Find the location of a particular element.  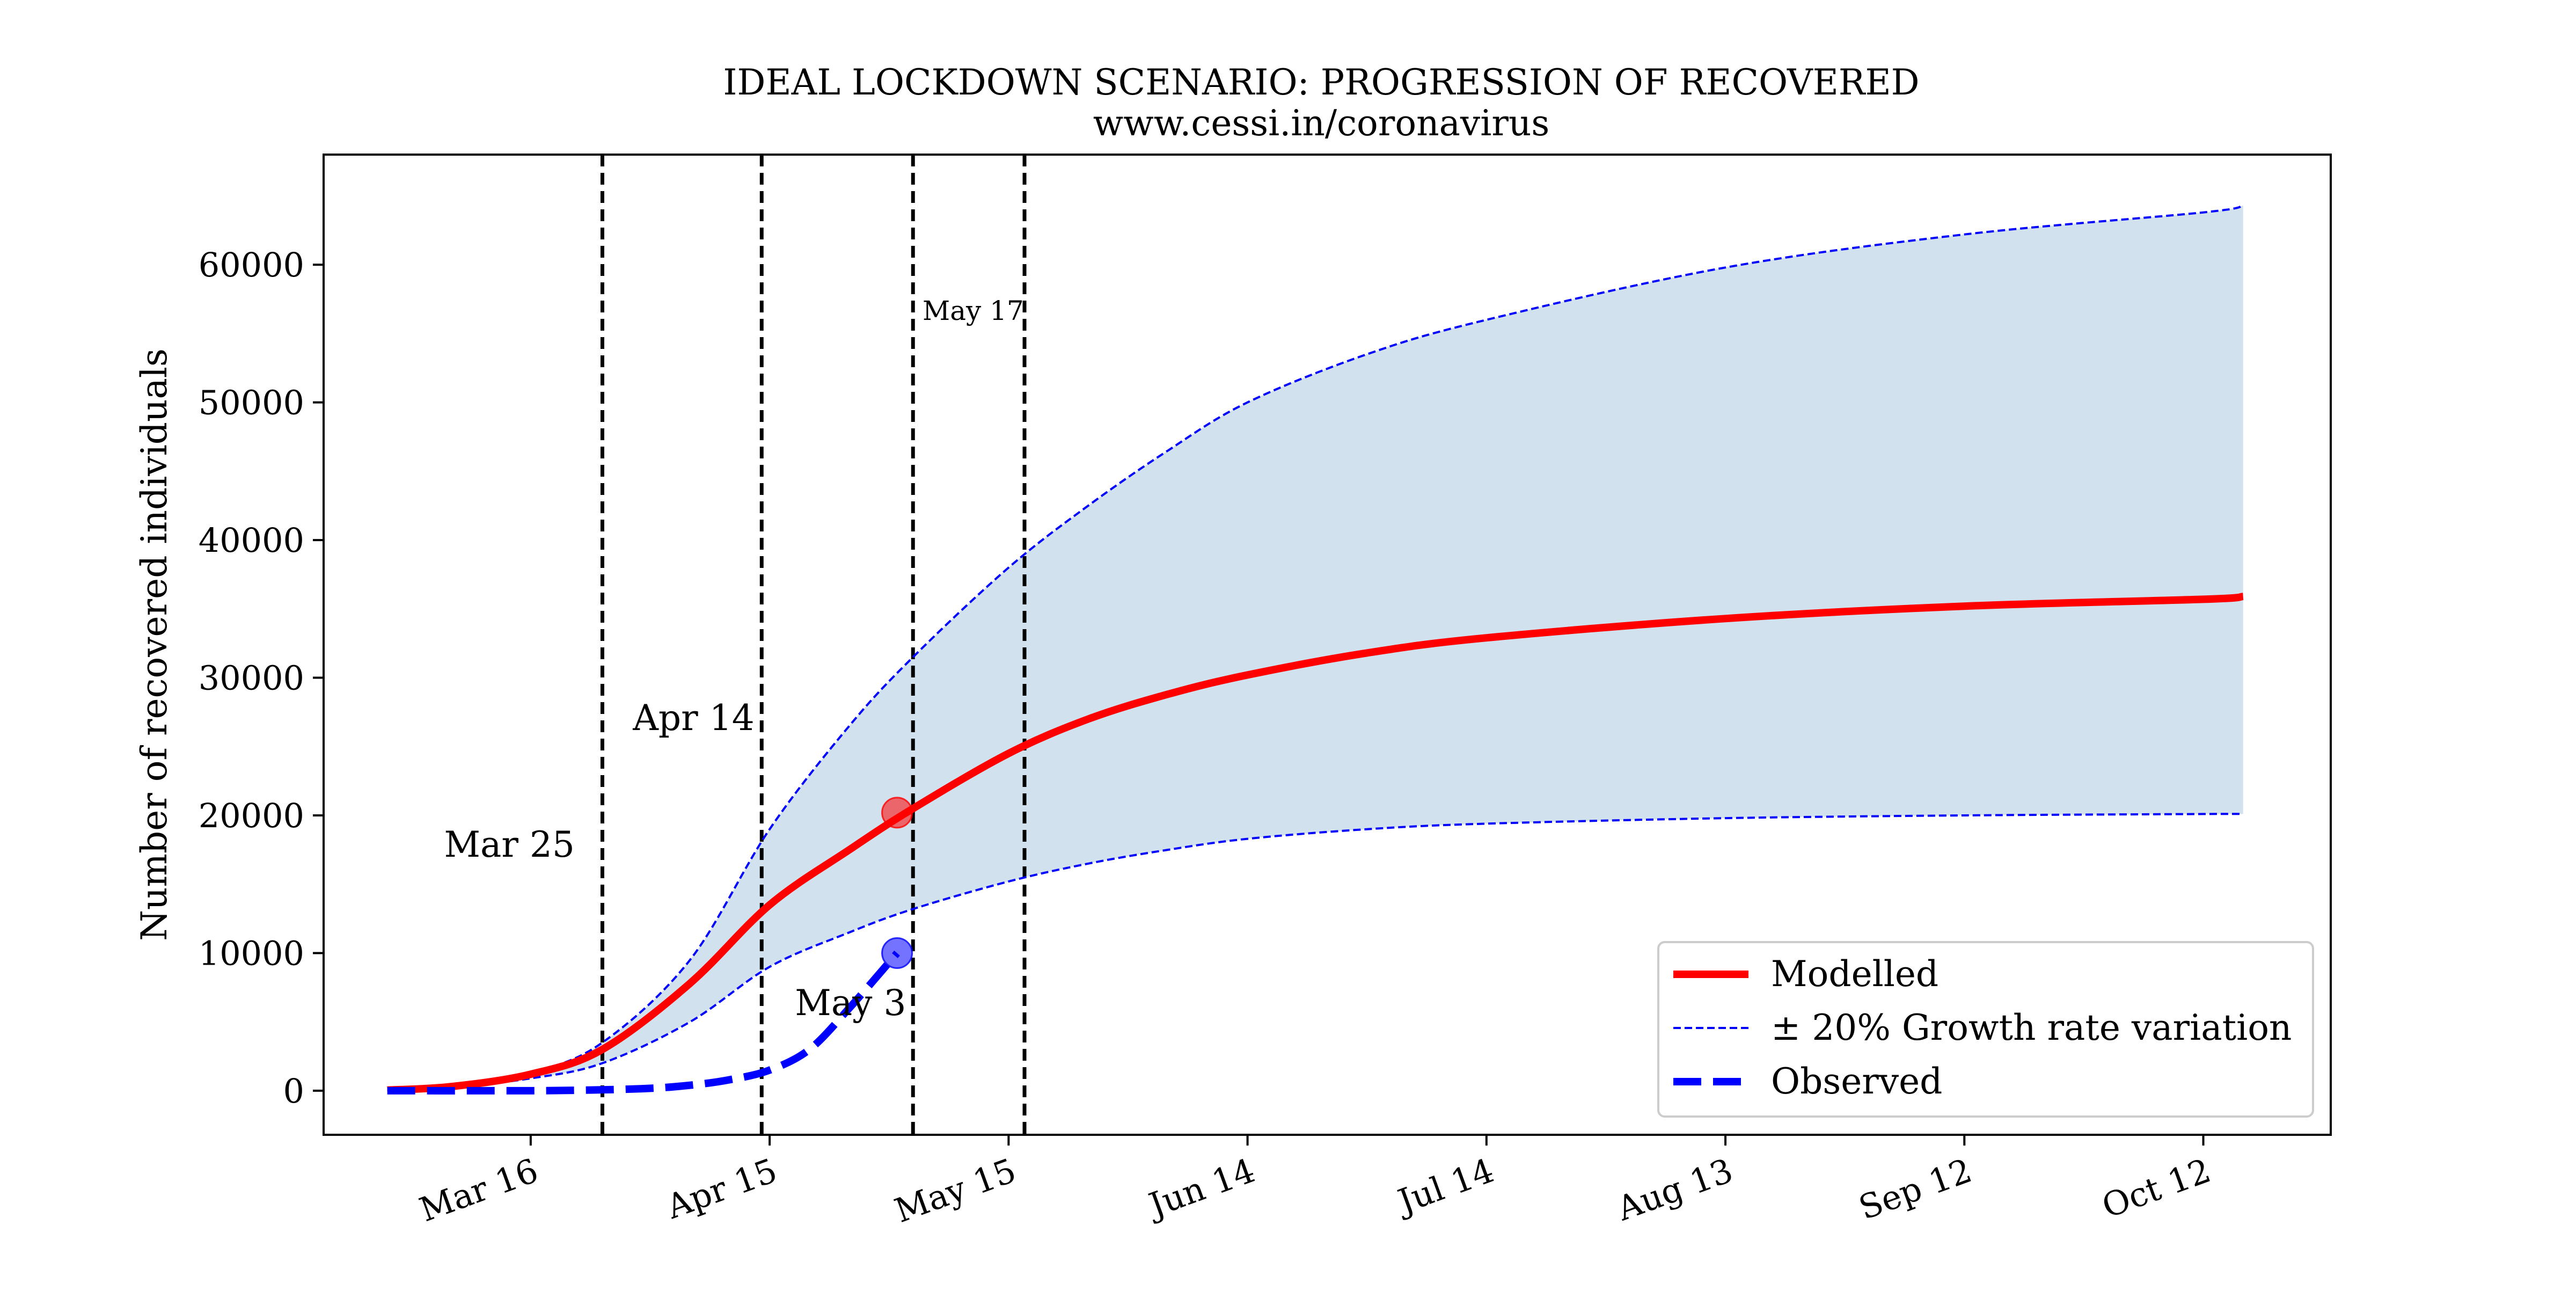

y-tick-label: 60000 is located at coordinates (251, 265).